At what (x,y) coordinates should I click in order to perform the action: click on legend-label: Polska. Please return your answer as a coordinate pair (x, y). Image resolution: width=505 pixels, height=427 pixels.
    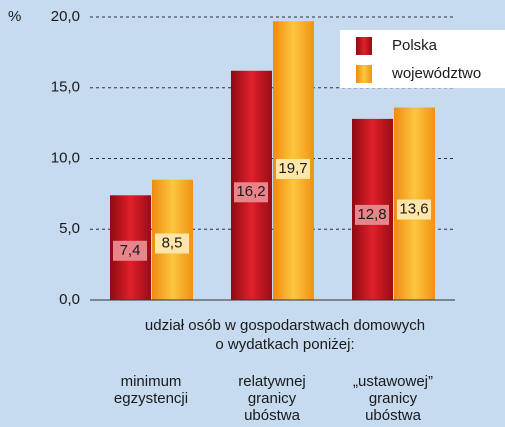
    Looking at the image, I should click on (415, 45).